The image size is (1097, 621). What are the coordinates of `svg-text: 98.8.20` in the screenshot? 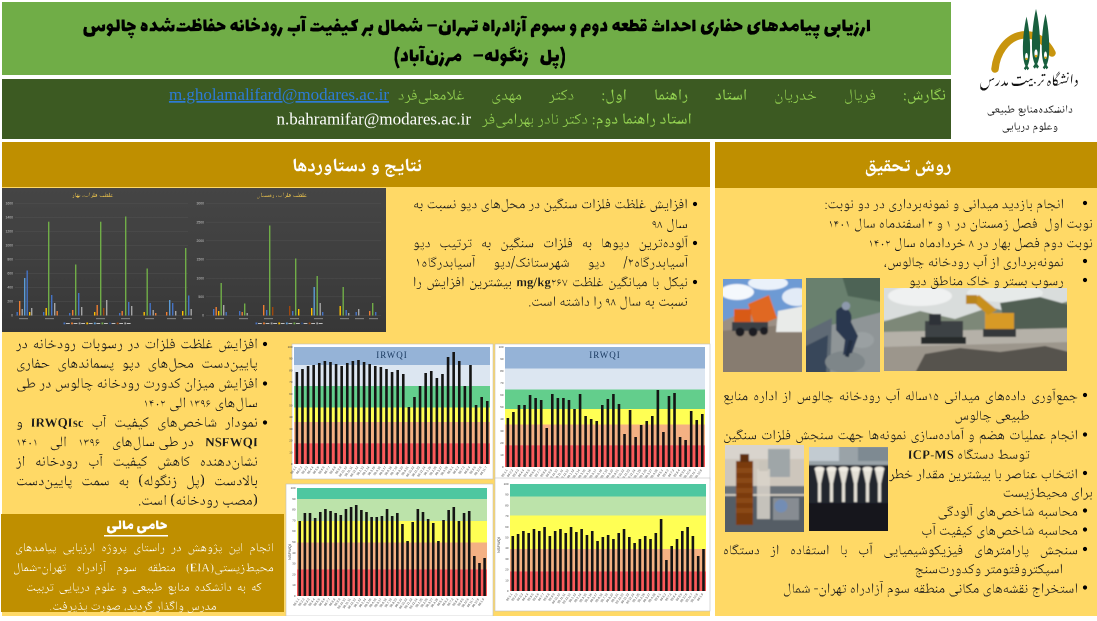 It's located at (399, 470).